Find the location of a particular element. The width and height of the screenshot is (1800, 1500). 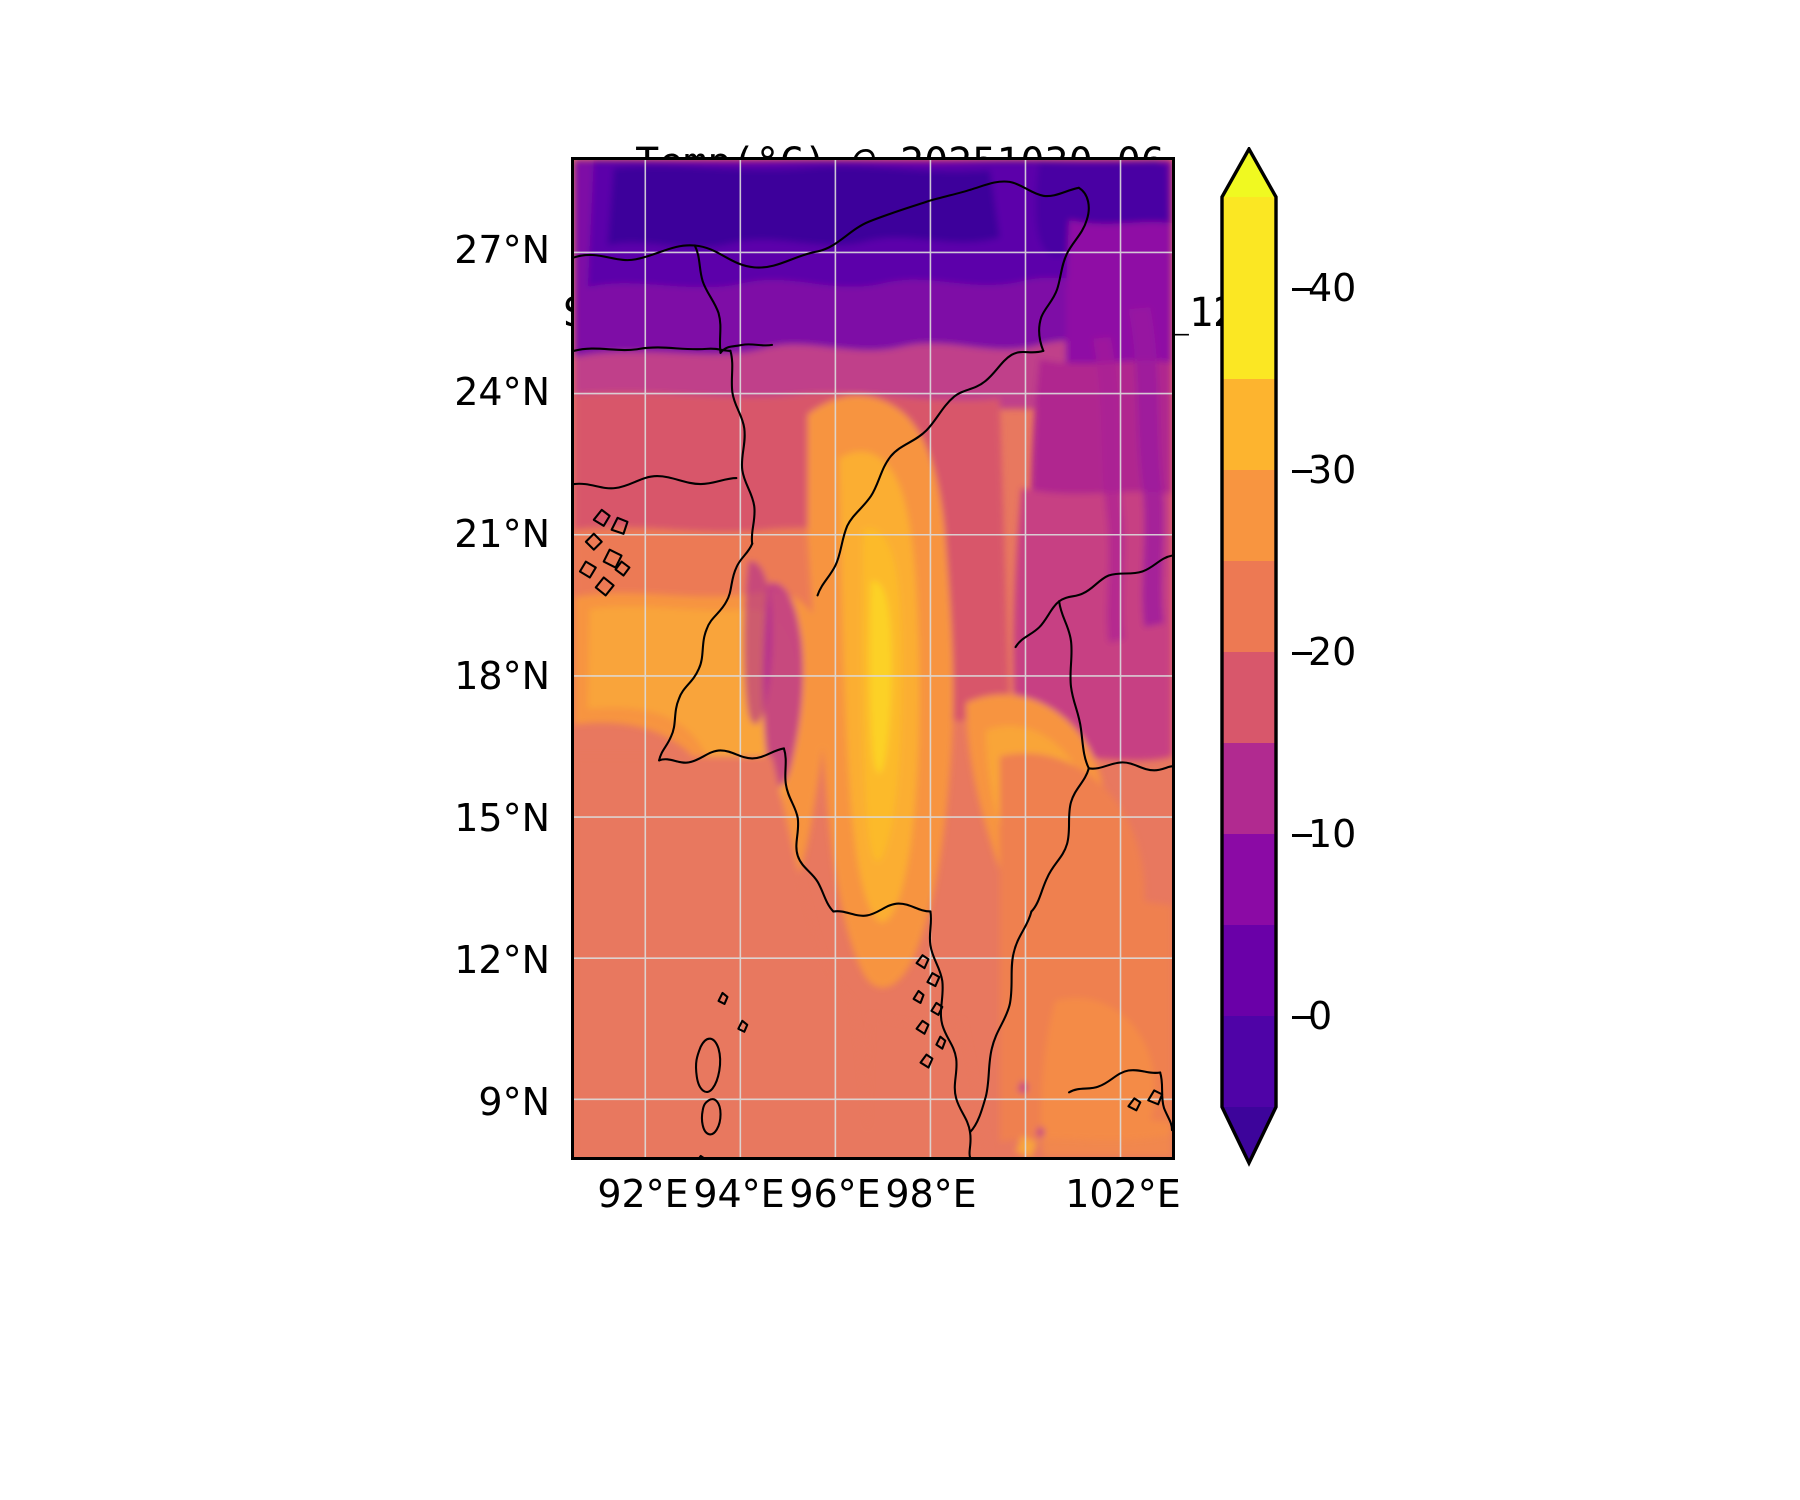

colorbar-tick-label-30: 30 is located at coordinates (1332, 470).